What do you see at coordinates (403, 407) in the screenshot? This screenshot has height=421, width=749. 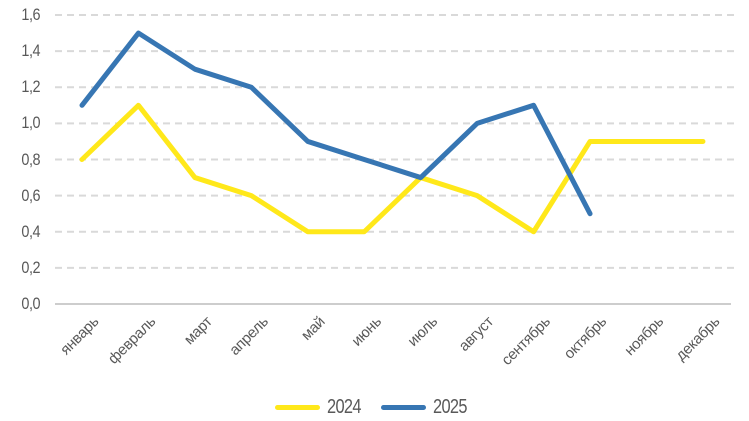 I see `legend-swatch-2025` at bounding box center [403, 407].